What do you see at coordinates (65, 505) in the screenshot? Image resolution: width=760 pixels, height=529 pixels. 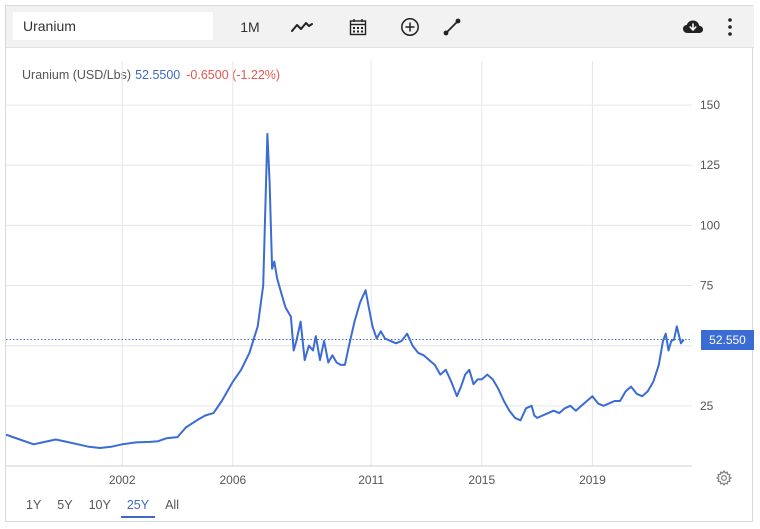 I see `range-button-5y: 5Y` at bounding box center [65, 505].